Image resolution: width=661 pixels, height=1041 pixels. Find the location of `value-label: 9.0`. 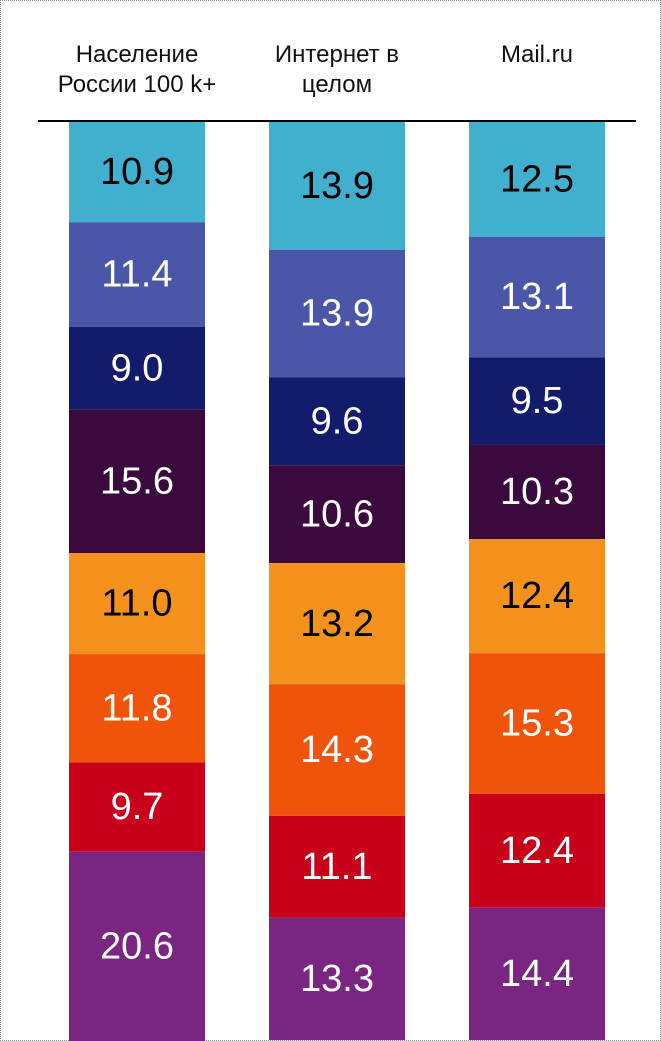

value-label: 9.0 is located at coordinates (137, 368).